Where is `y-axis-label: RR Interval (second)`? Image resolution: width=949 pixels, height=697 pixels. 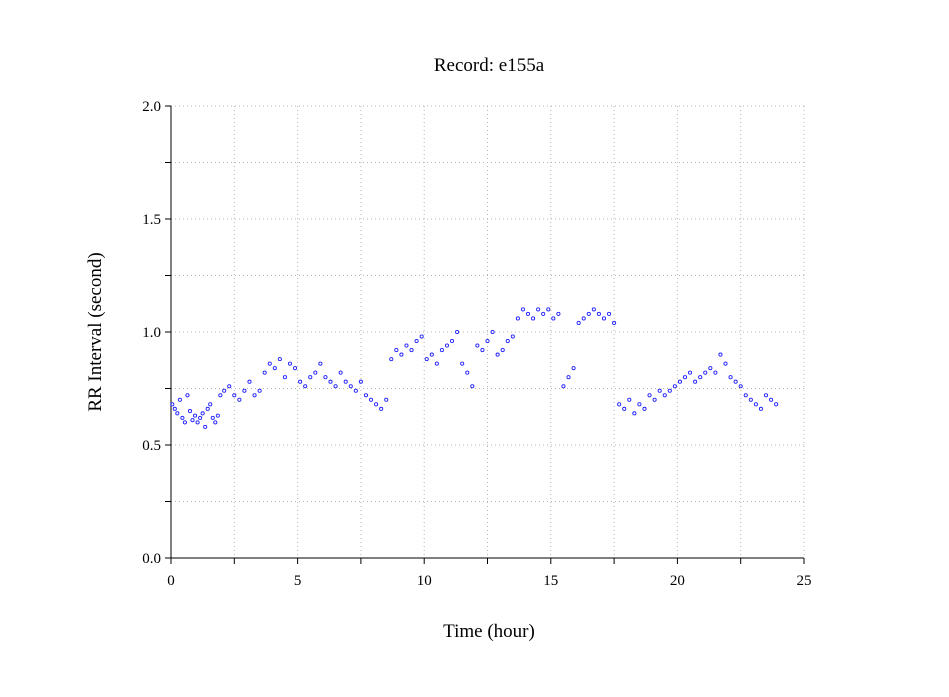 y-axis-label: RR Interval (second) is located at coordinates (95, 331).